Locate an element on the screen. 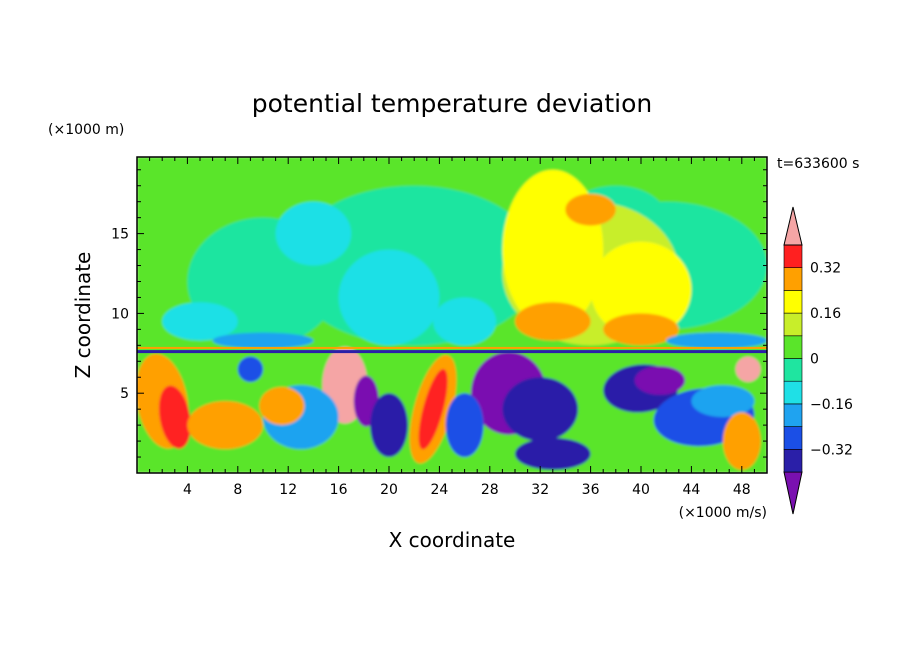 This screenshot has height=654, width=904. colorbar-tick-label: 0 is located at coordinates (814, 360).